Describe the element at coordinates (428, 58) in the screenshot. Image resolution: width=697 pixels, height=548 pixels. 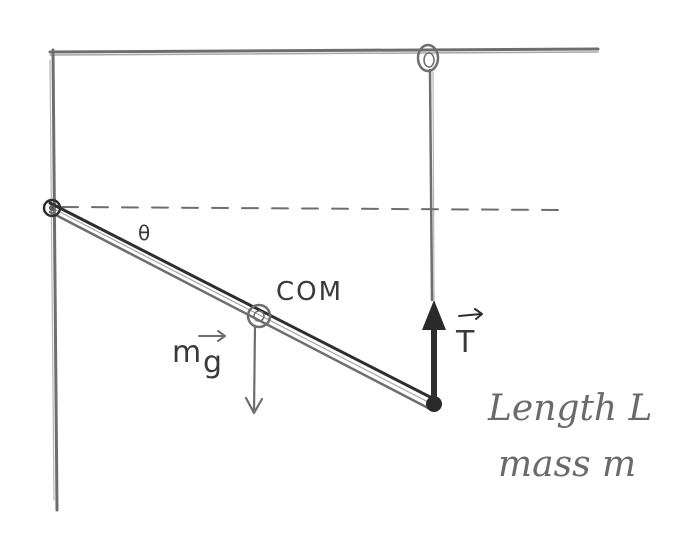
I see `string-anchor` at that location.